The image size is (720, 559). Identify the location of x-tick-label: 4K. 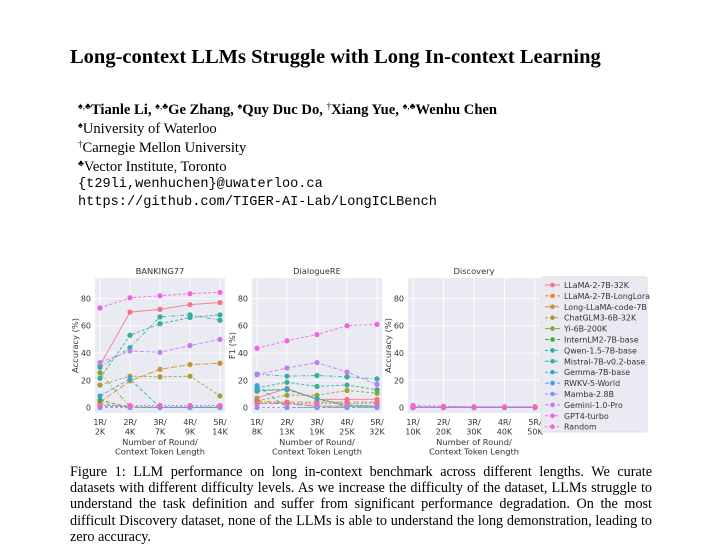
(130, 432).